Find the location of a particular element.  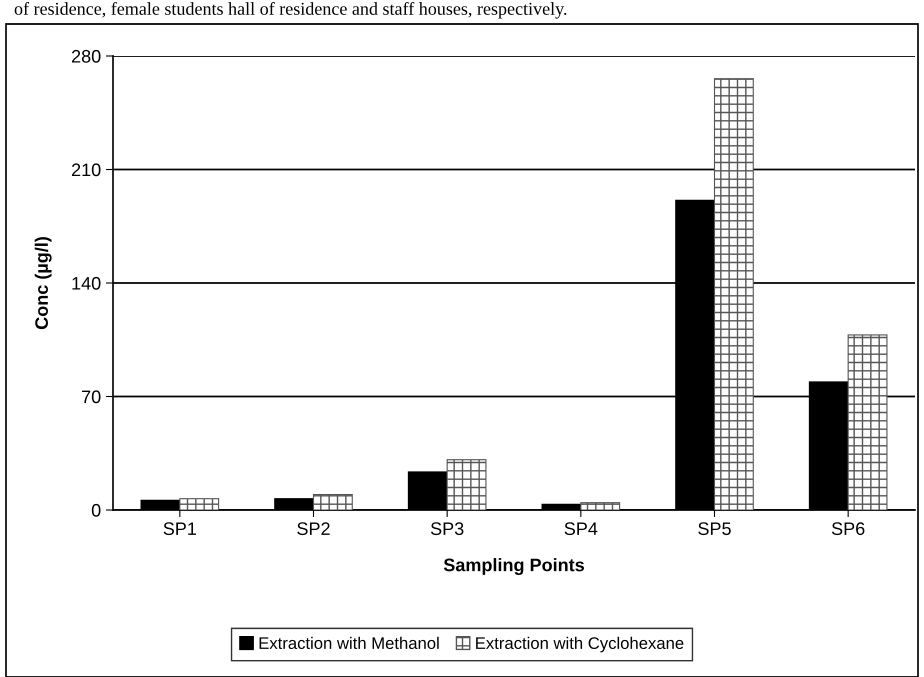

text: of residence, female students hall of residence and staff houses, respectively. is located at coordinates (290, 10).